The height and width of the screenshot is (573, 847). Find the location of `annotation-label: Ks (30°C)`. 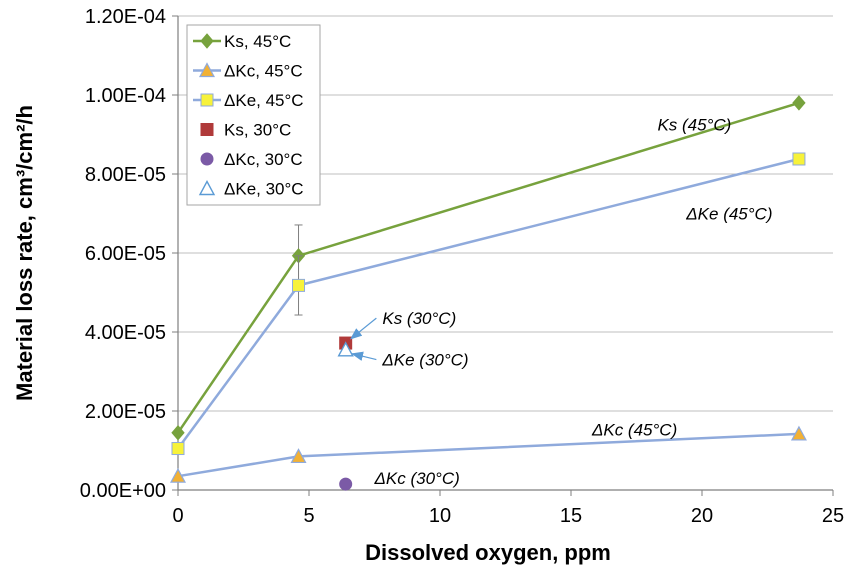

annotation-label: Ks (30°C) is located at coordinates (419, 318).